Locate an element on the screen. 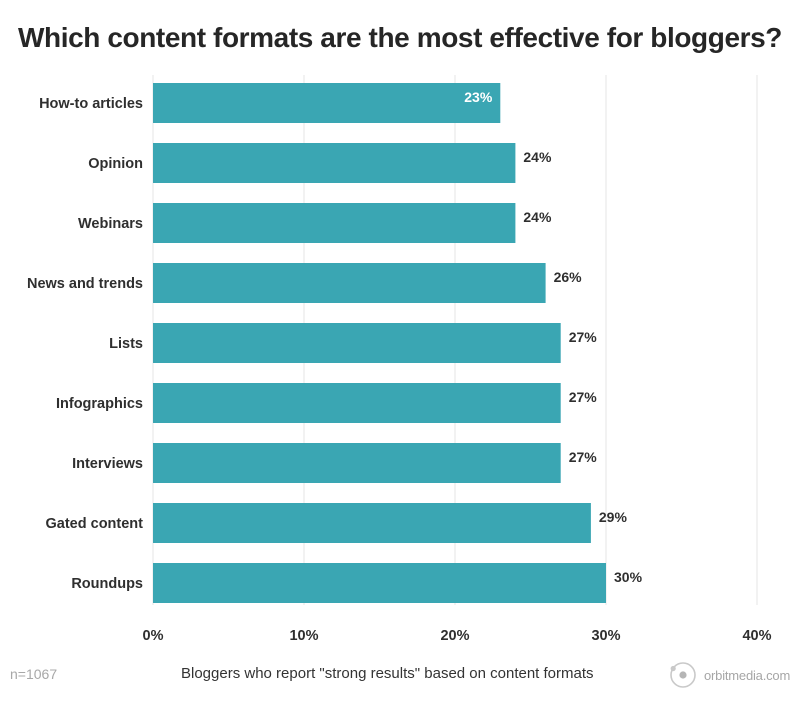 This screenshot has height=703, width=800. category-label-5: Infographics is located at coordinates (99, 404).